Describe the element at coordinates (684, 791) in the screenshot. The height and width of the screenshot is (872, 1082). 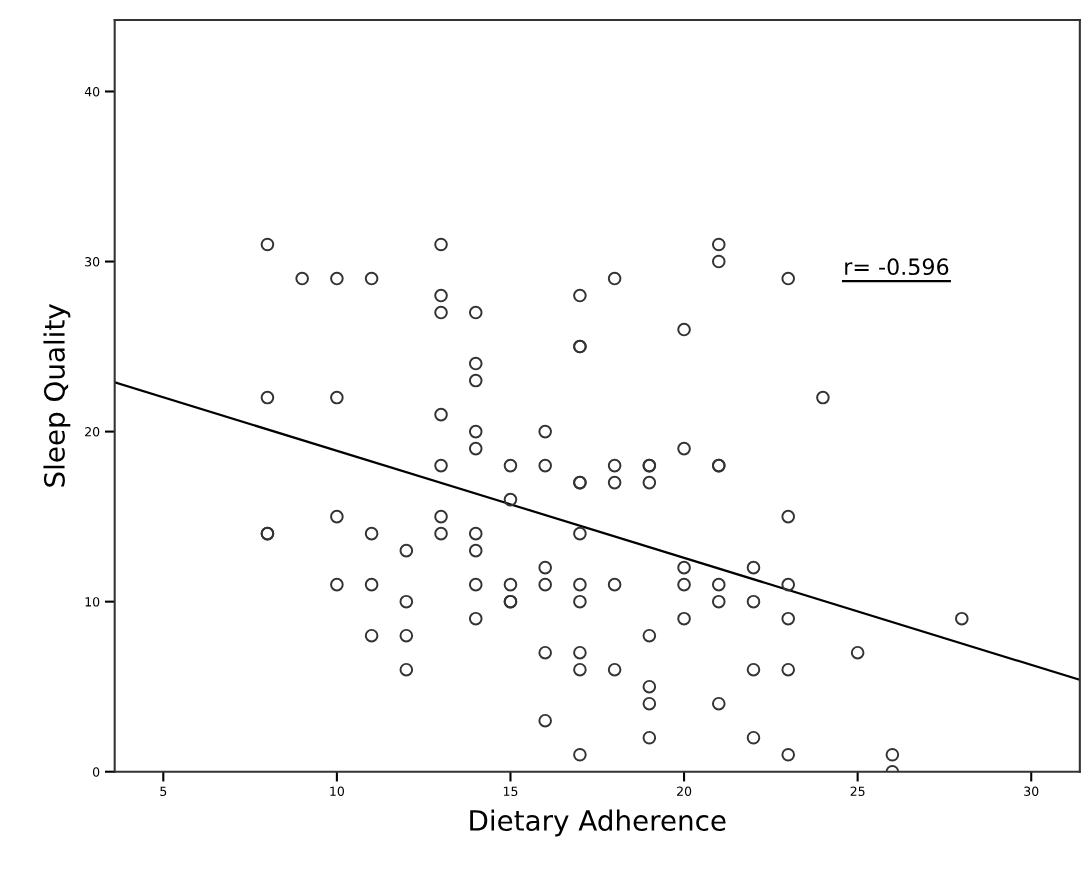
I see `x-tick-label: 20` at that location.